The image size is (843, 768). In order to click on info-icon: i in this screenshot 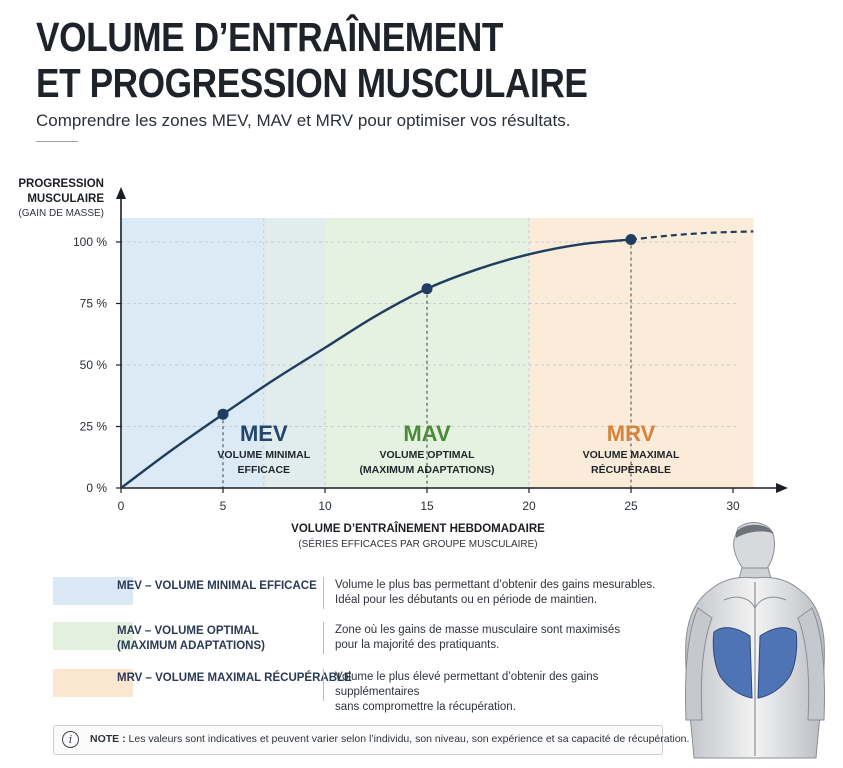, I will do `click(70, 739)`.